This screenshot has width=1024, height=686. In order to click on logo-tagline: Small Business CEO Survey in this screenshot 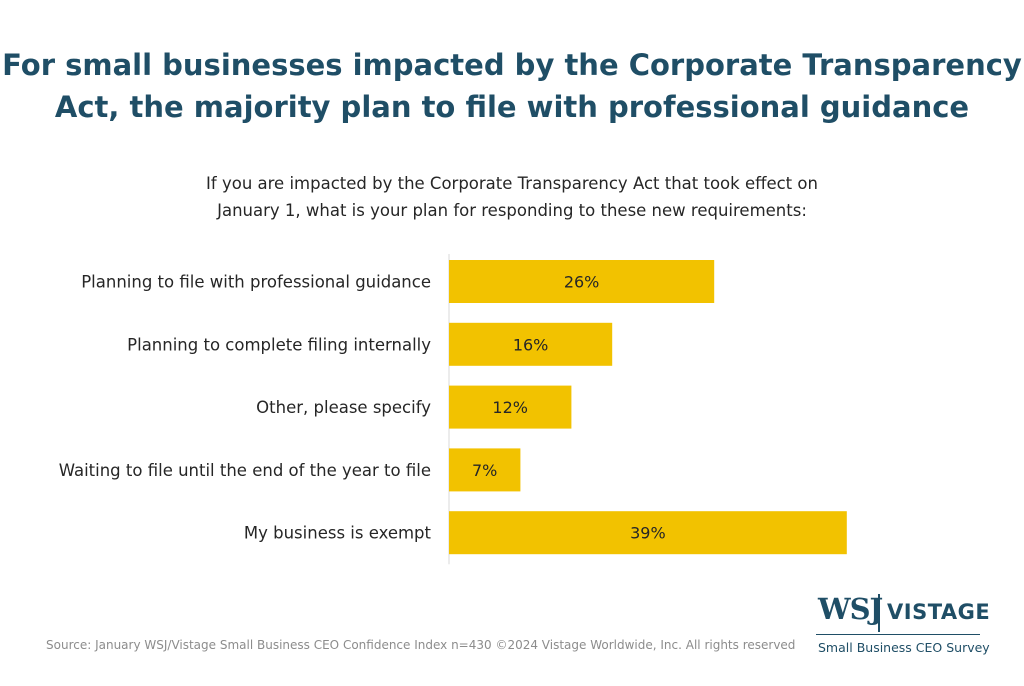, I will do `click(904, 647)`.